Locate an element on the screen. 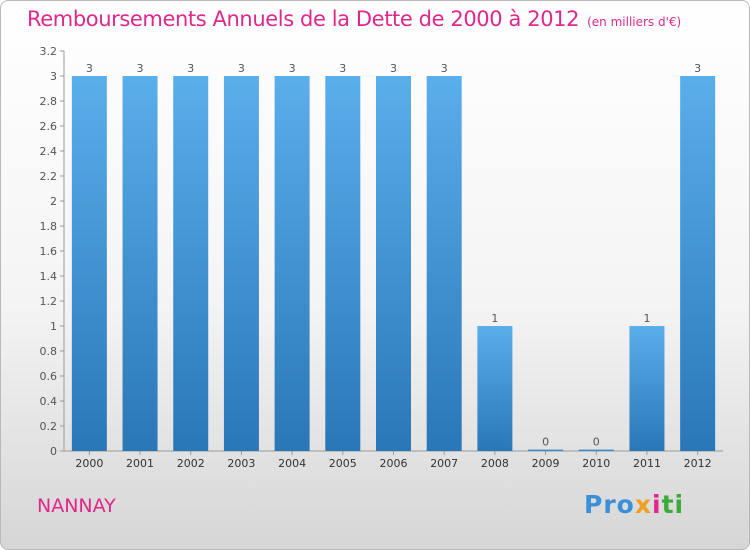 This screenshot has height=550, width=750. data-label-2003: 3 is located at coordinates (241, 68).